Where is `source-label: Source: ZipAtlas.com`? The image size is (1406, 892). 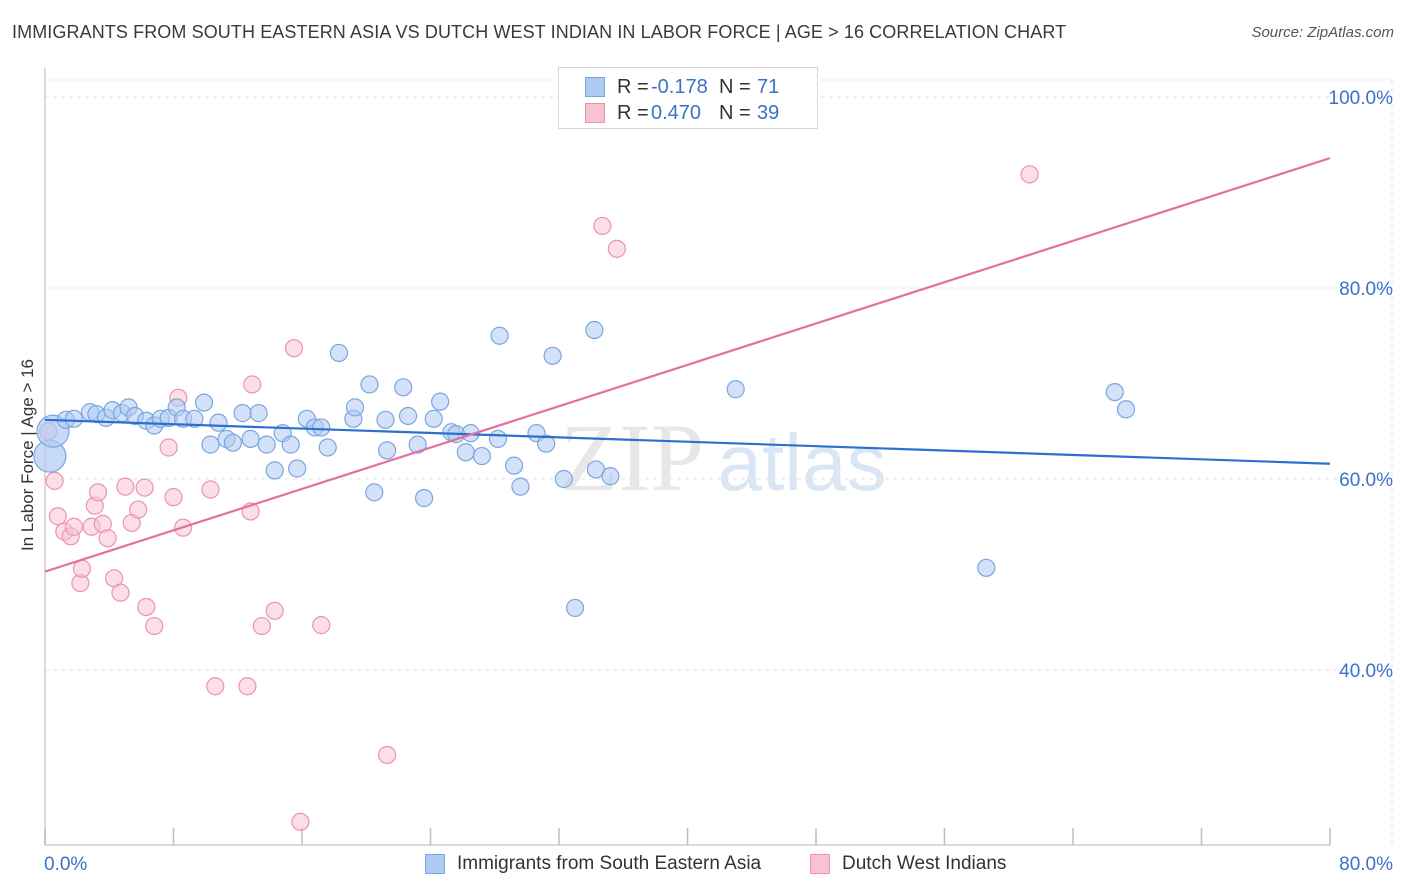
source-label: Source: ZipAtlas.com is located at coordinates (1322, 32).